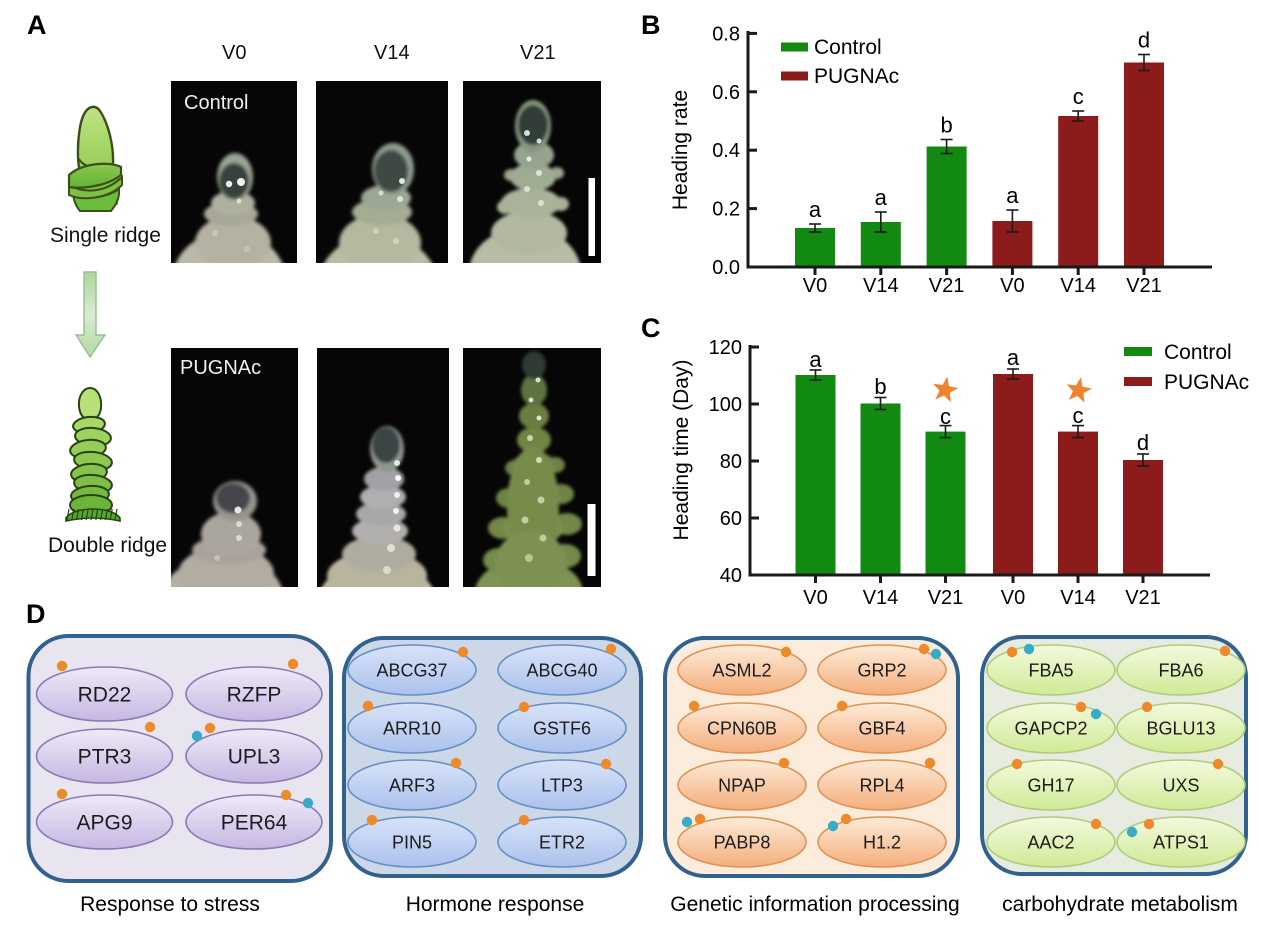 The width and height of the screenshot is (1269, 935). Describe the element at coordinates (881, 729) in the screenshot. I see `svg-text: GBF4` at that location.